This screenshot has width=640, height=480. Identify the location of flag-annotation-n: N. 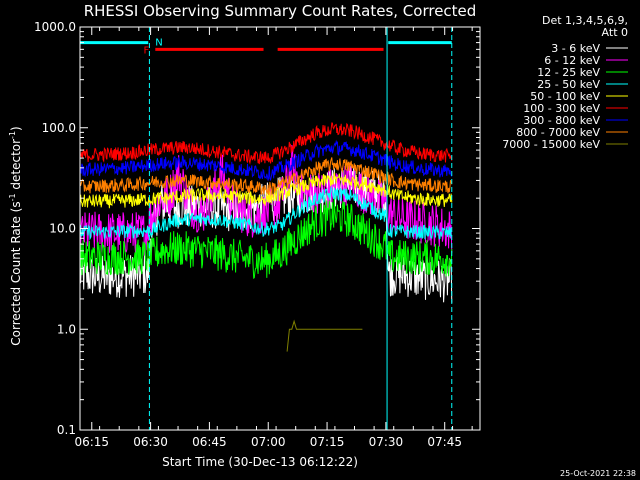
(158, 42).